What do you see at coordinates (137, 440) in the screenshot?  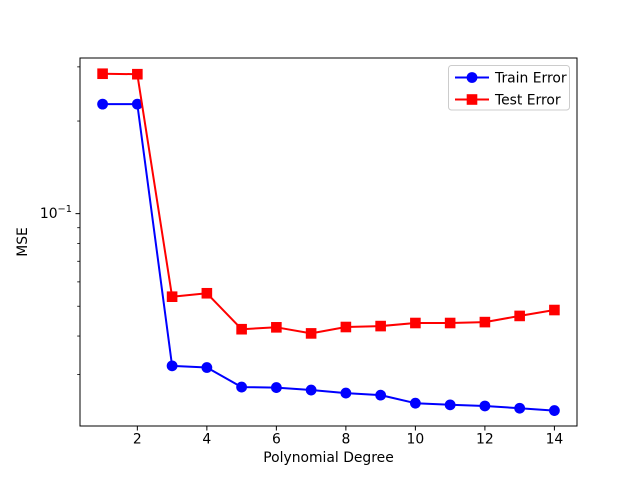 I see `x-tick-label: 2` at bounding box center [137, 440].